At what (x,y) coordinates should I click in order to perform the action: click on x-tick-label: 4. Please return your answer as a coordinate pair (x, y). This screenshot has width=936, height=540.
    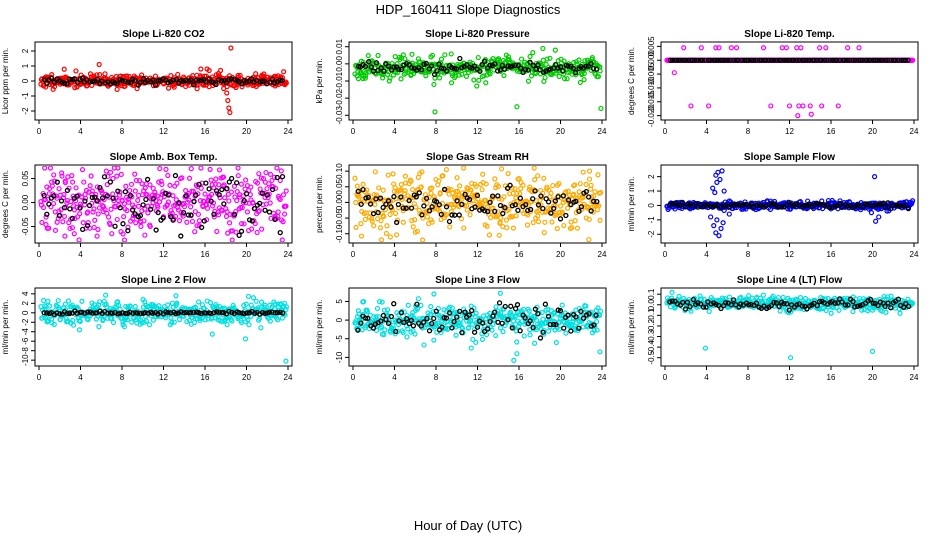
    Looking at the image, I should click on (706, 131).